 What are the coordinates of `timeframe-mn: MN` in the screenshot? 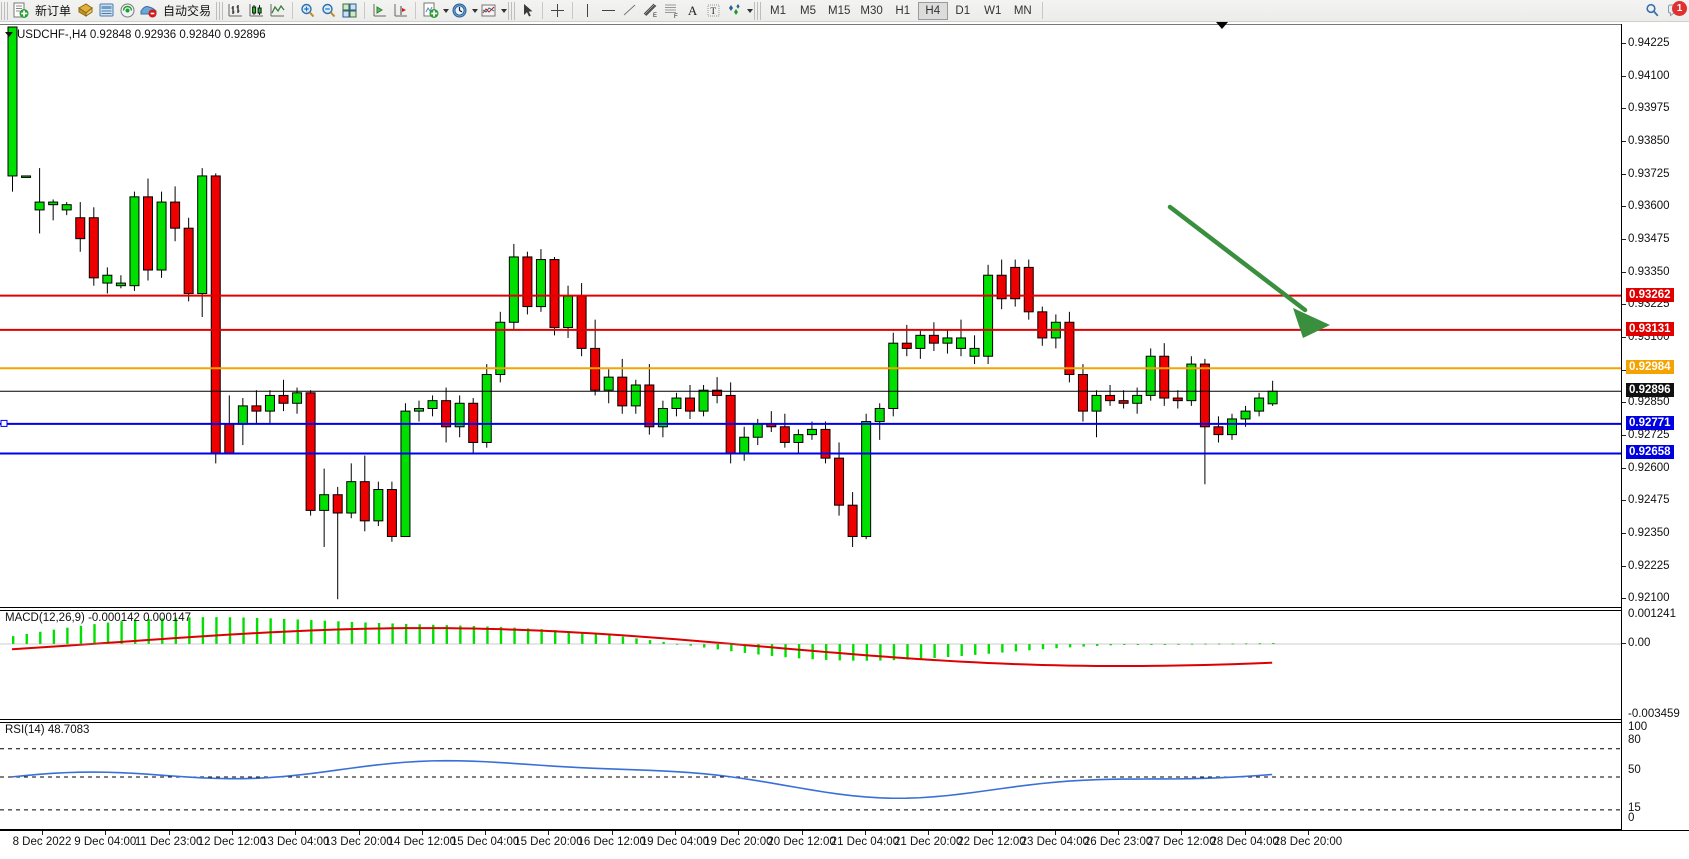 It's located at (1022, 10).